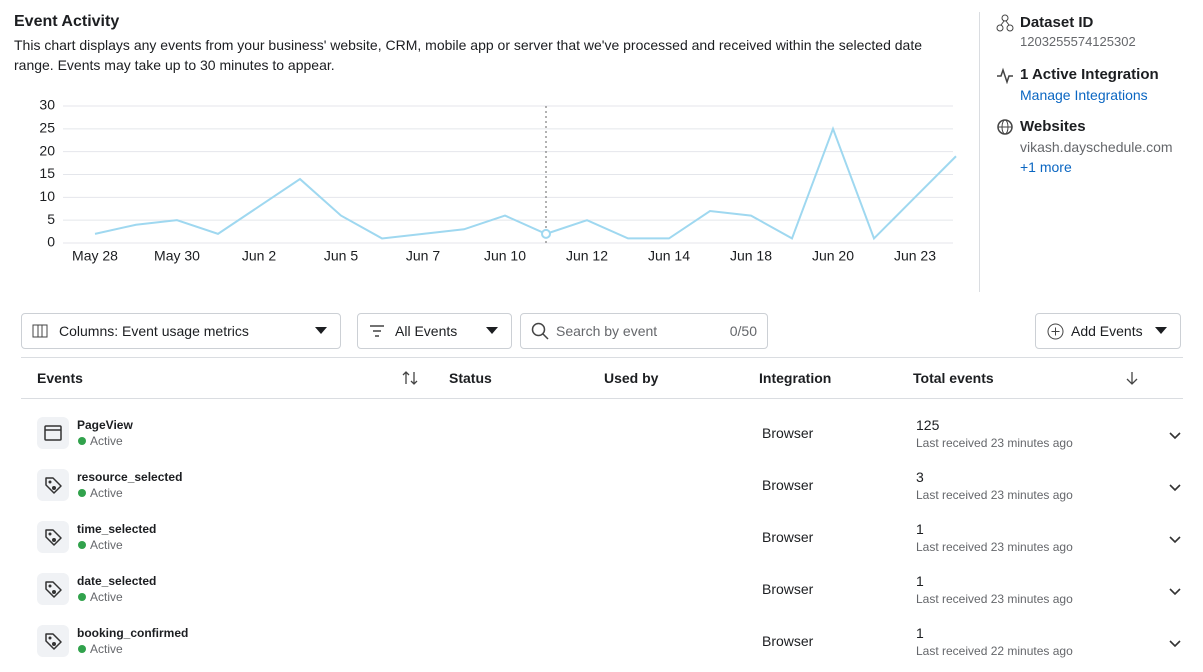  Describe the element at coordinates (47, 196) in the screenshot. I see `y-tick-label: 10` at that location.